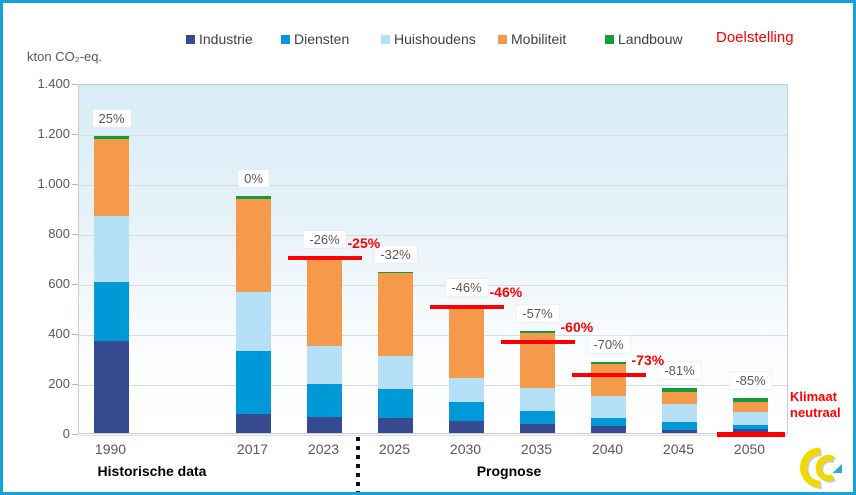  I want to click on bar-segment-mobiliteit-2045, so click(679, 397).